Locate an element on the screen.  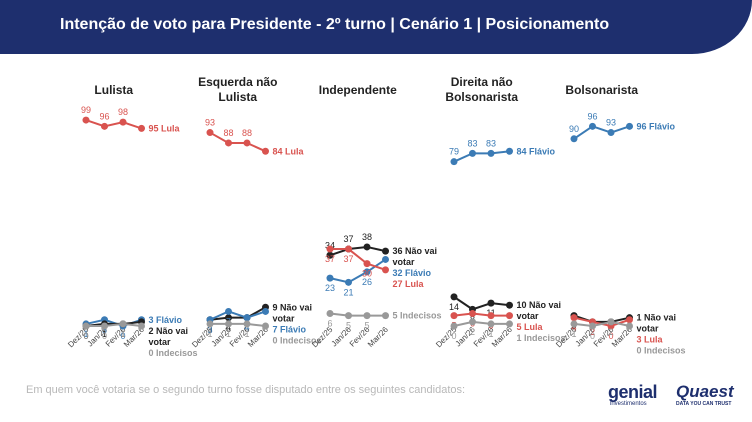
data-label-0-0-0: 99 is located at coordinates (86, 110).